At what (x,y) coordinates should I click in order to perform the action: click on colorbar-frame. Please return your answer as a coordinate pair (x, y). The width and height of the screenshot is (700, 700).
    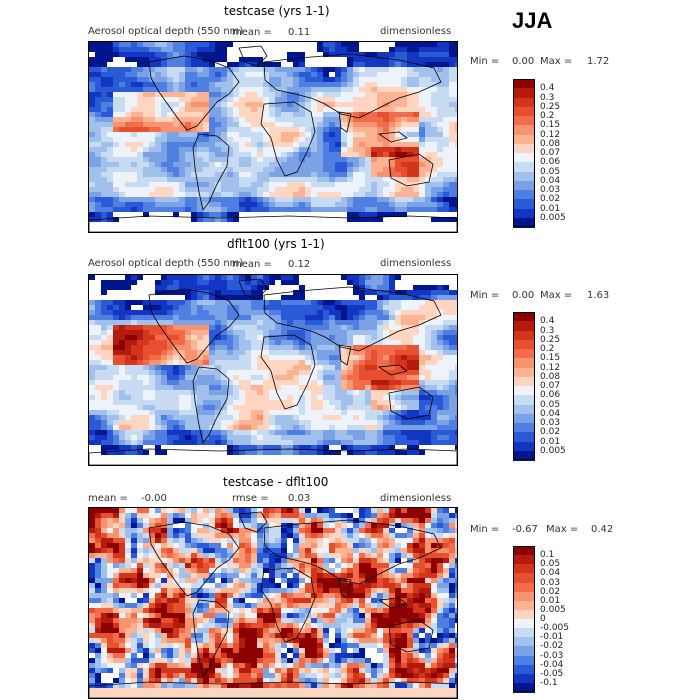
    Looking at the image, I should click on (524, 153).